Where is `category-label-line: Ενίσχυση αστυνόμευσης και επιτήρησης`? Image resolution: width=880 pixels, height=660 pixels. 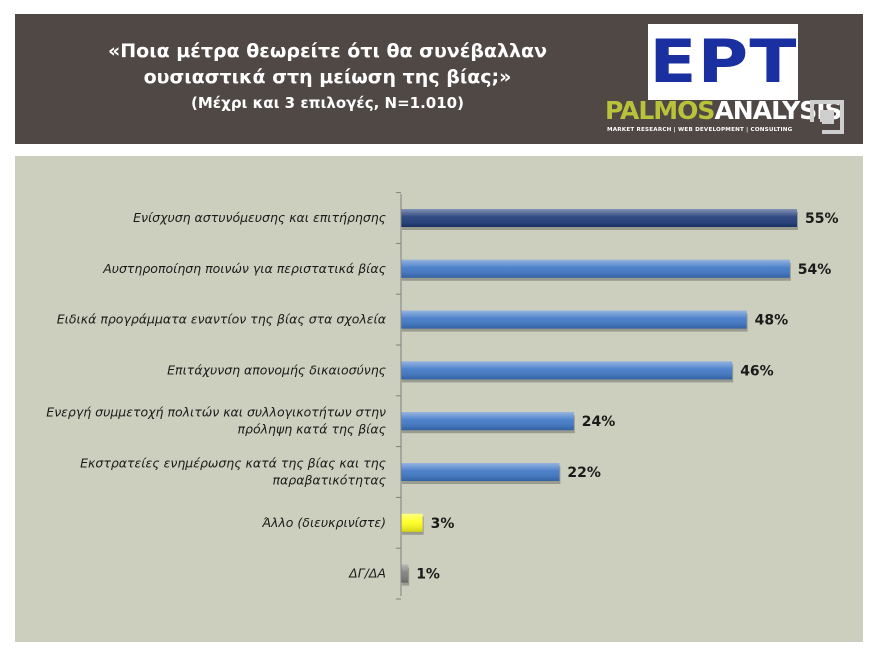
category-label-line: Ενίσχυση αστυνόμευσης και επιτήρησης is located at coordinates (259, 217).